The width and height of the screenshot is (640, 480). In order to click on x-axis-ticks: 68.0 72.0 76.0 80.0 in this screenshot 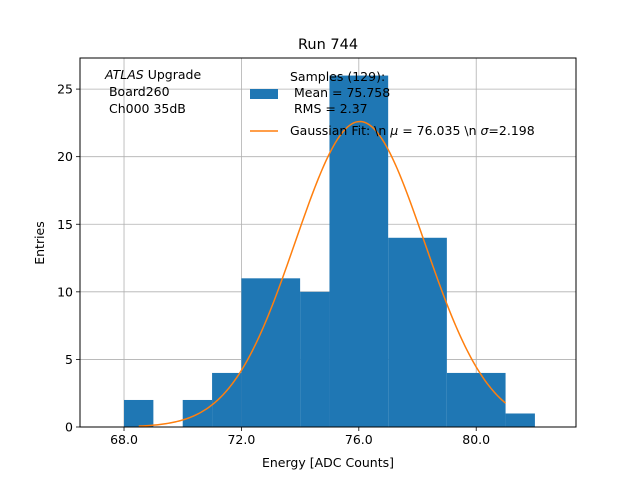, I will do `click(300, 437)`.